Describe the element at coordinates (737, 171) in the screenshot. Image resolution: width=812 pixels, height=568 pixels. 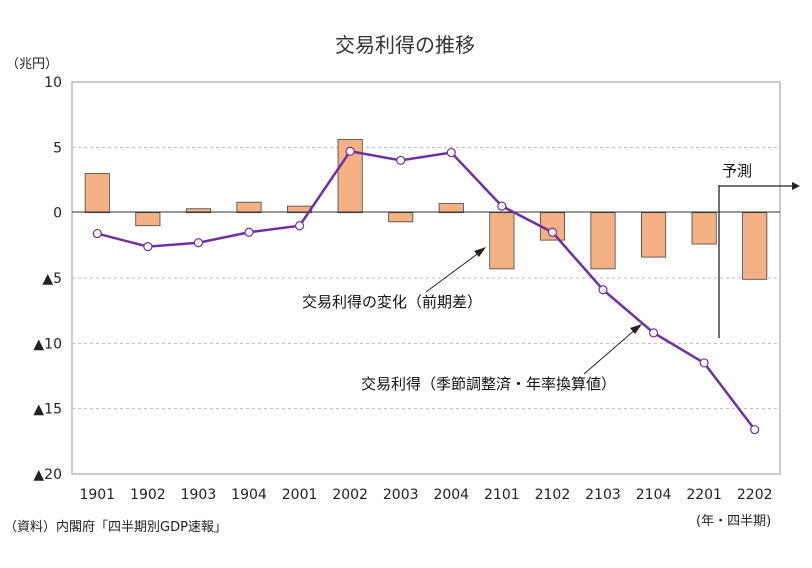
I see `forecast-label: 予測` at that location.